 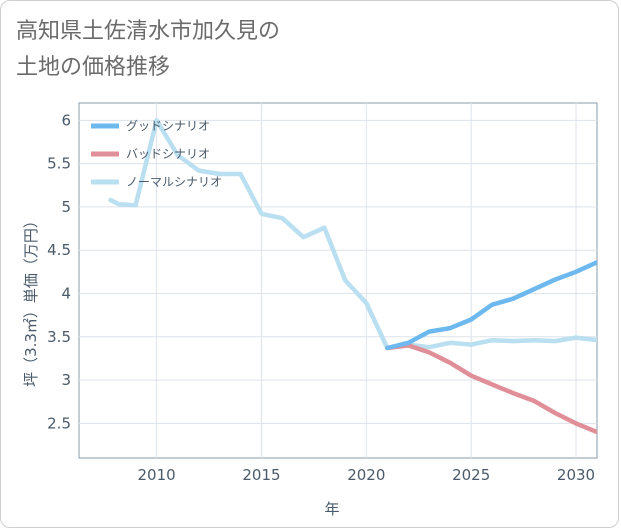 What do you see at coordinates (331, 509) in the screenshot?
I see `x-axis-label: 年` at bounding box center [331, 509].